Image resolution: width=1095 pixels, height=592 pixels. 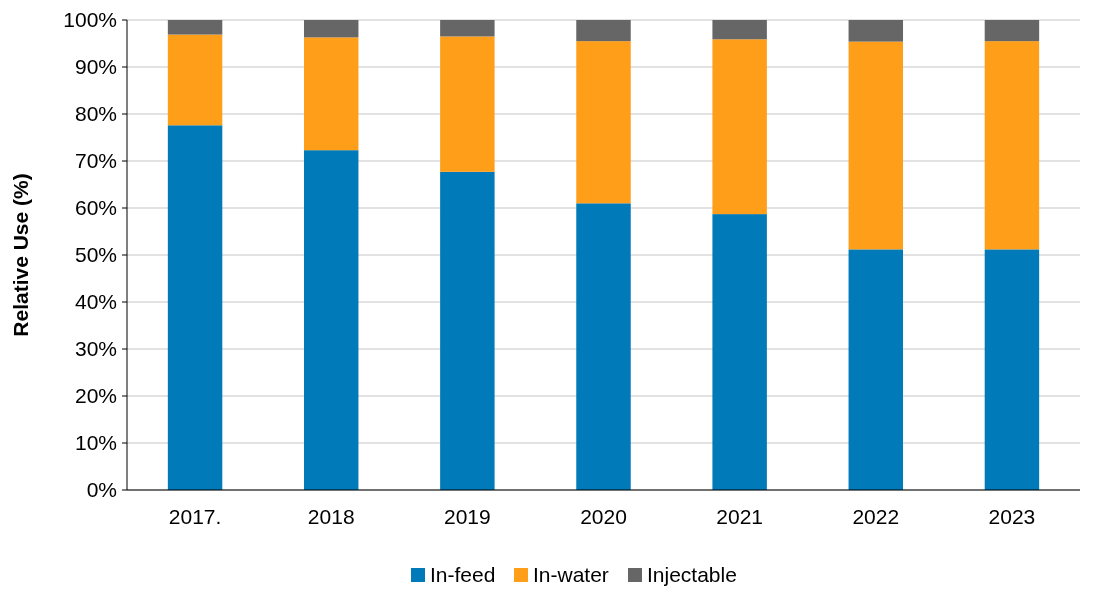 What do you see at coordinates (95, 208) in the screenshot?
I see `y-tick-label: 60%` at bounding box center [95, 208].